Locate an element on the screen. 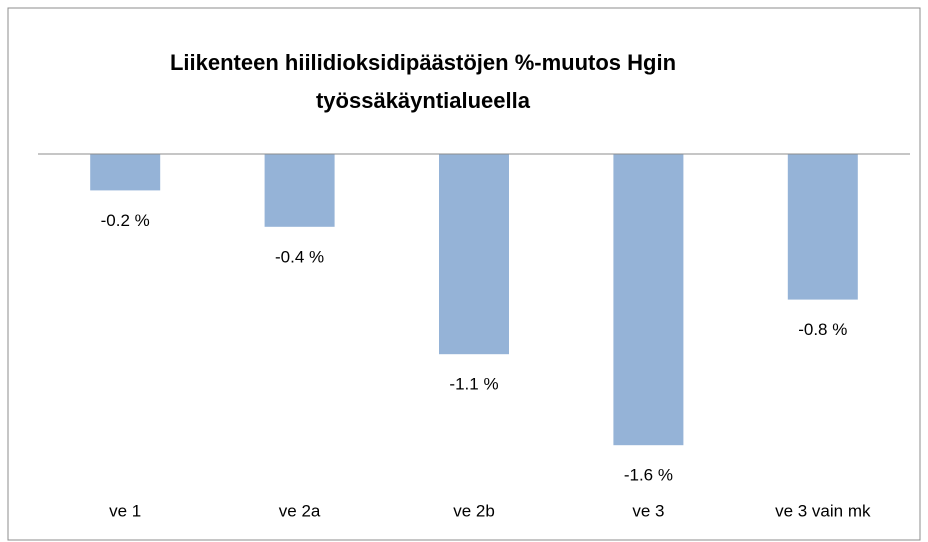 The width and height of the screenshot is (928, 542). data-label: -1.6 % is located at coordinates (648, 475).